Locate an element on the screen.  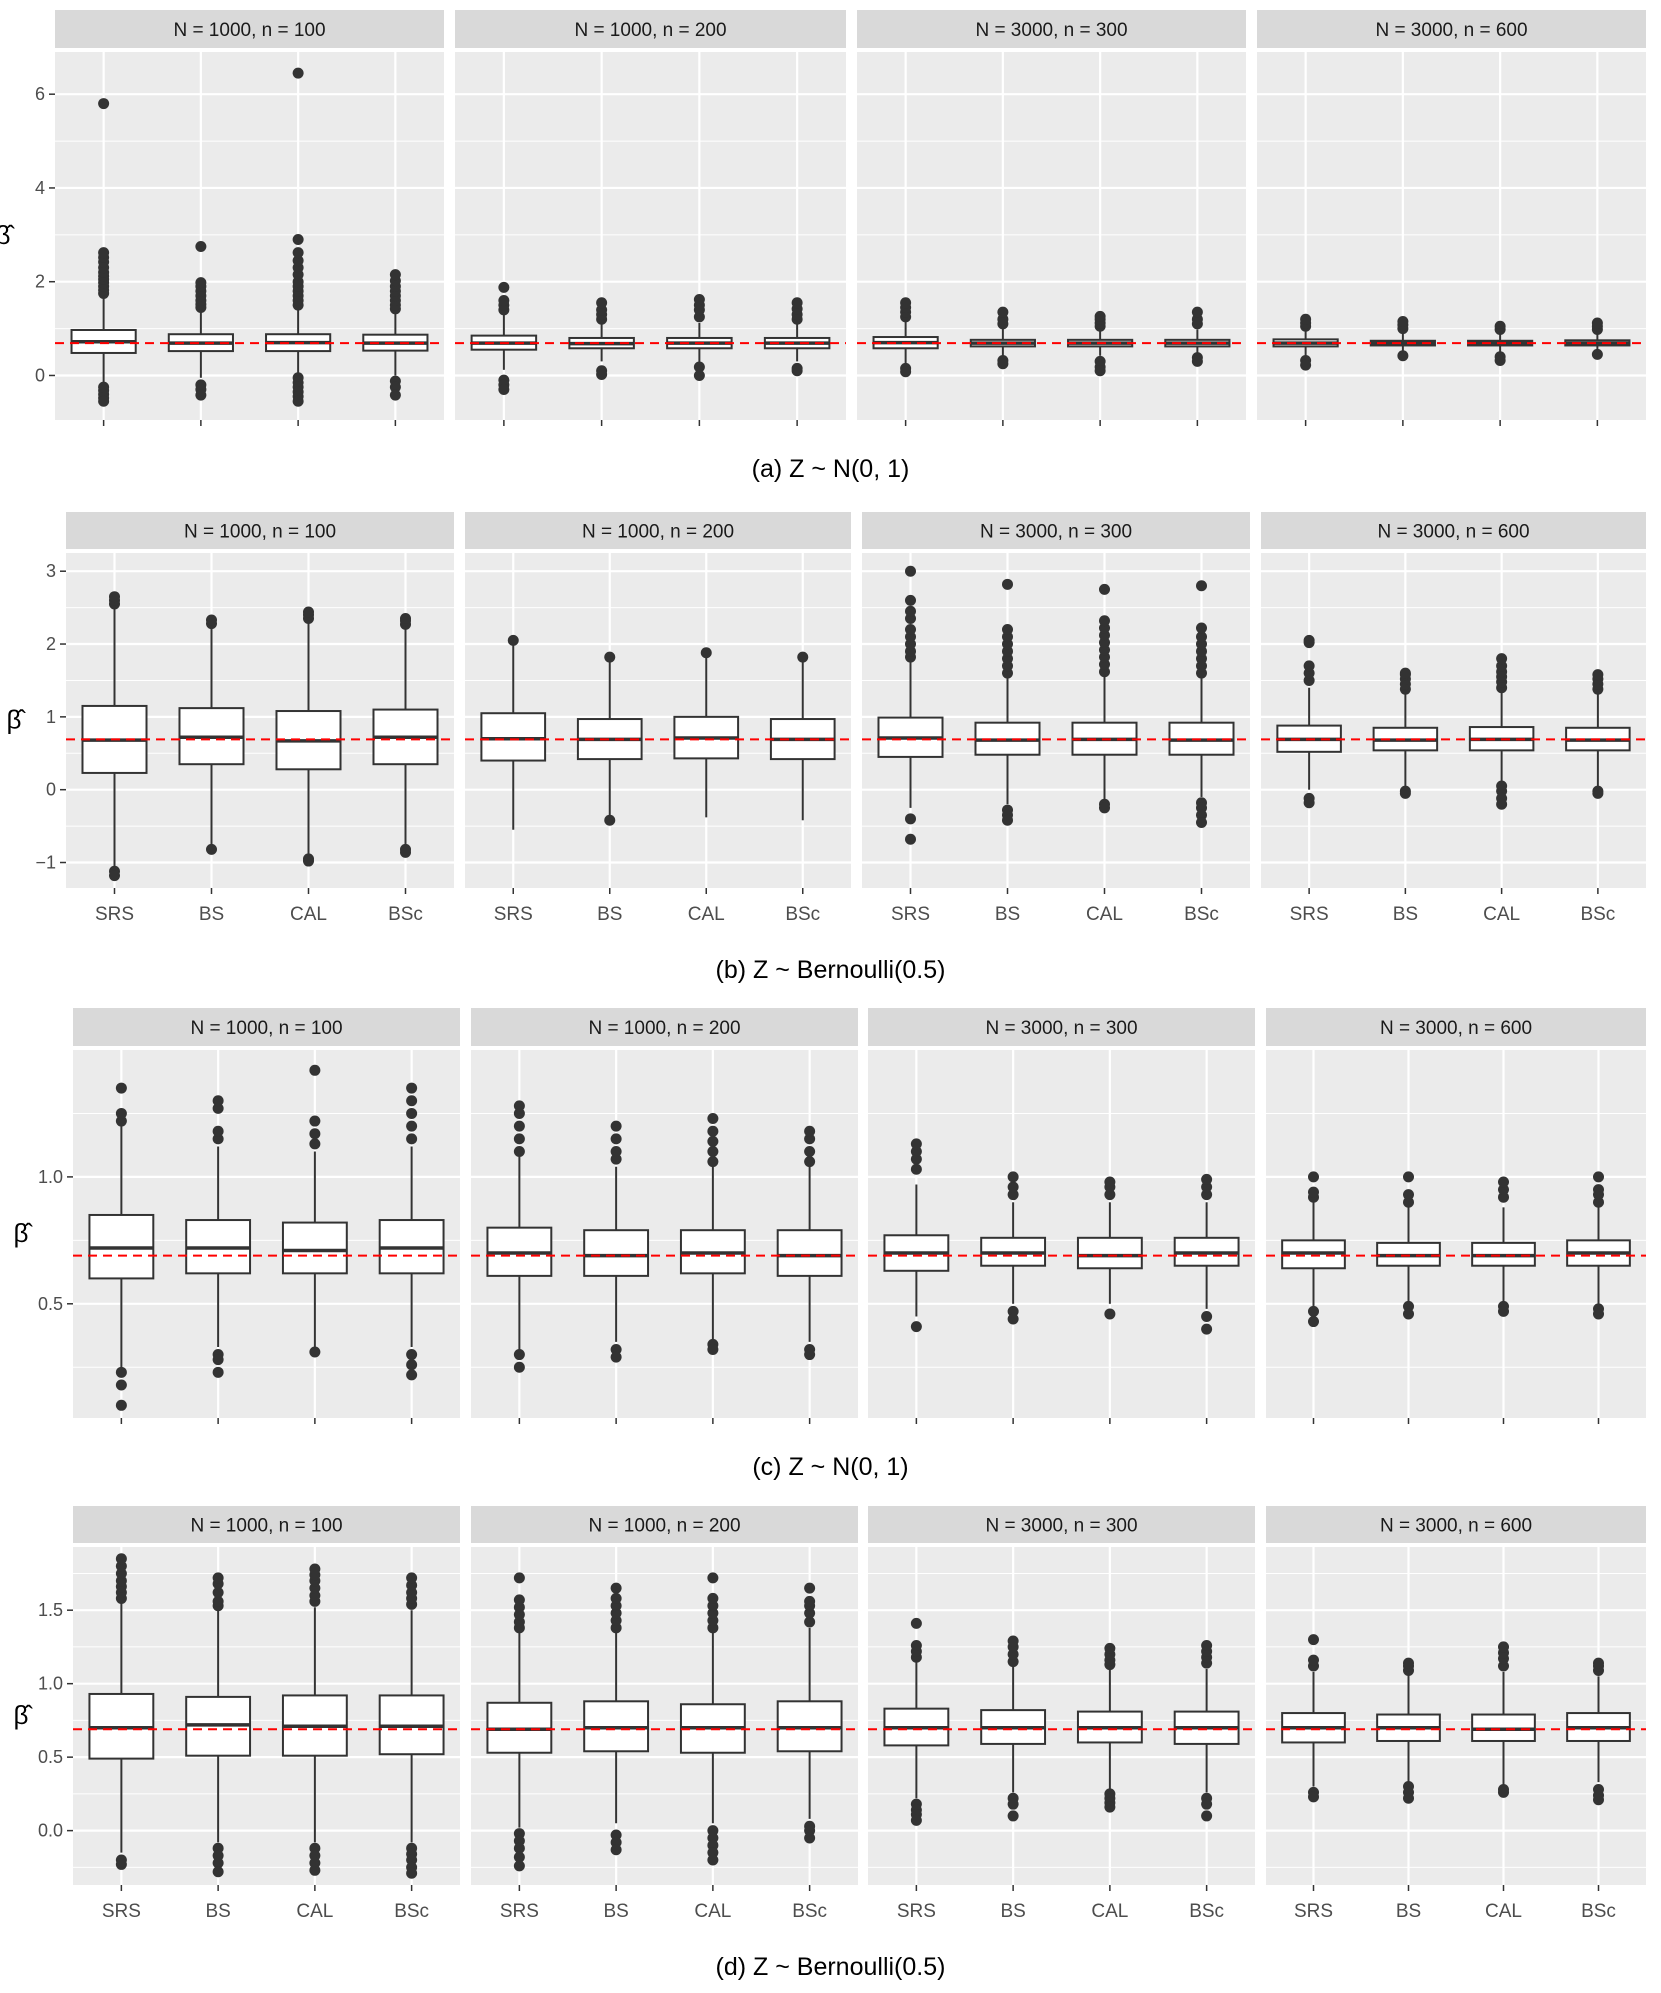
y-tick-label: 6 is located at coordinates (40, 94).